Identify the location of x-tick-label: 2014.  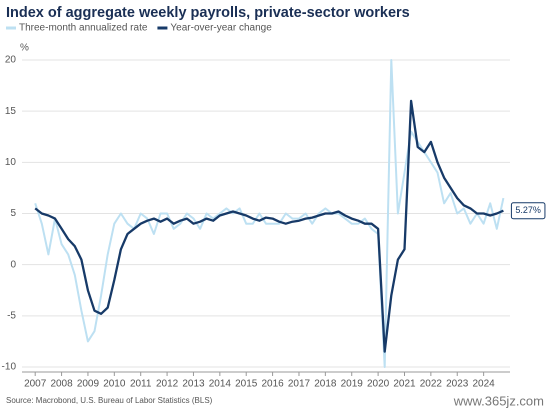
(220, 384).